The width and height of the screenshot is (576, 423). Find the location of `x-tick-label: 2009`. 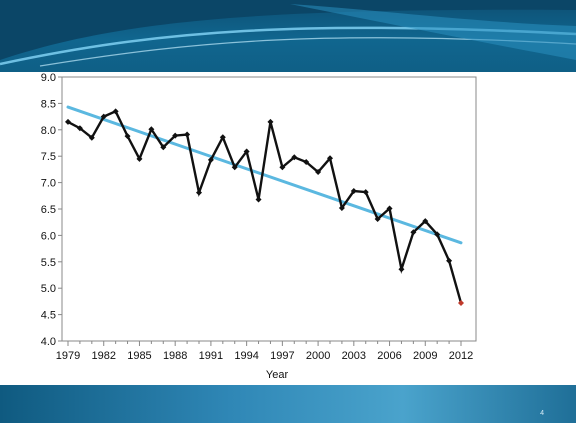

x-tick-label: 2009 is located at coordinates (425, 356).